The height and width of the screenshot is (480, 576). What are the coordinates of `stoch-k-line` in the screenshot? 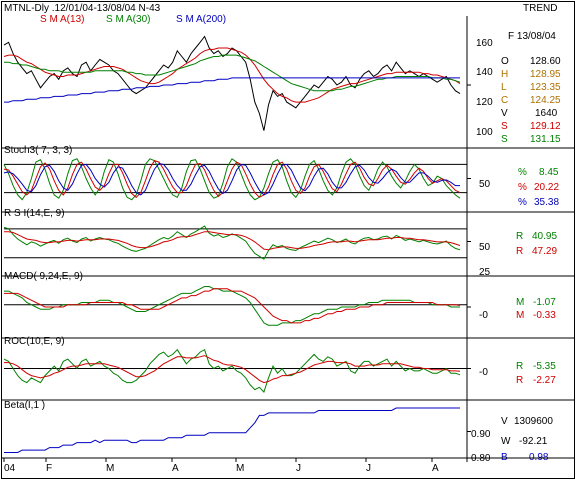 It's located at (232, 179).